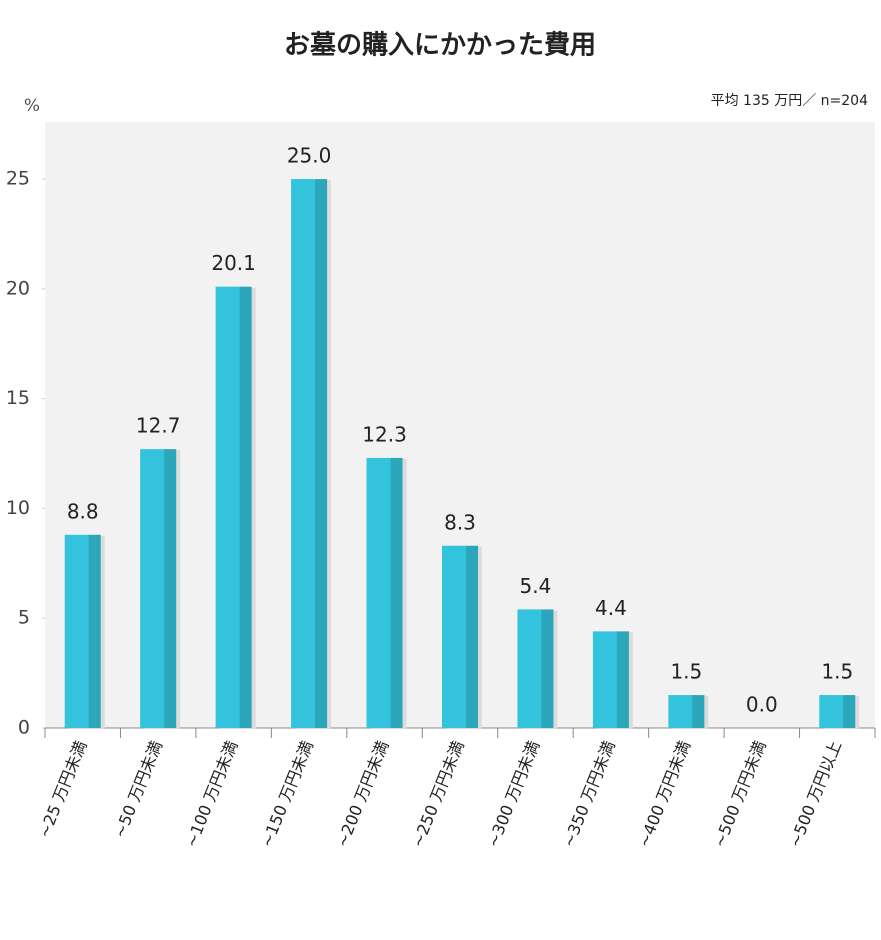 This screenshot has width=881, height=940. Describe the element at coordinates (762, 705) in the screenshot. I see `data-label: 0.0` at that location.